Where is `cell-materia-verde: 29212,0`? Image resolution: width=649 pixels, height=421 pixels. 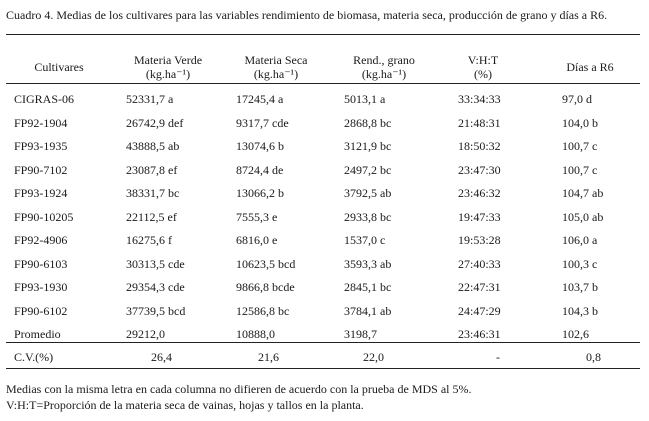 cell-materia-verde: 29212,0 is located at coordinates (145, 334).